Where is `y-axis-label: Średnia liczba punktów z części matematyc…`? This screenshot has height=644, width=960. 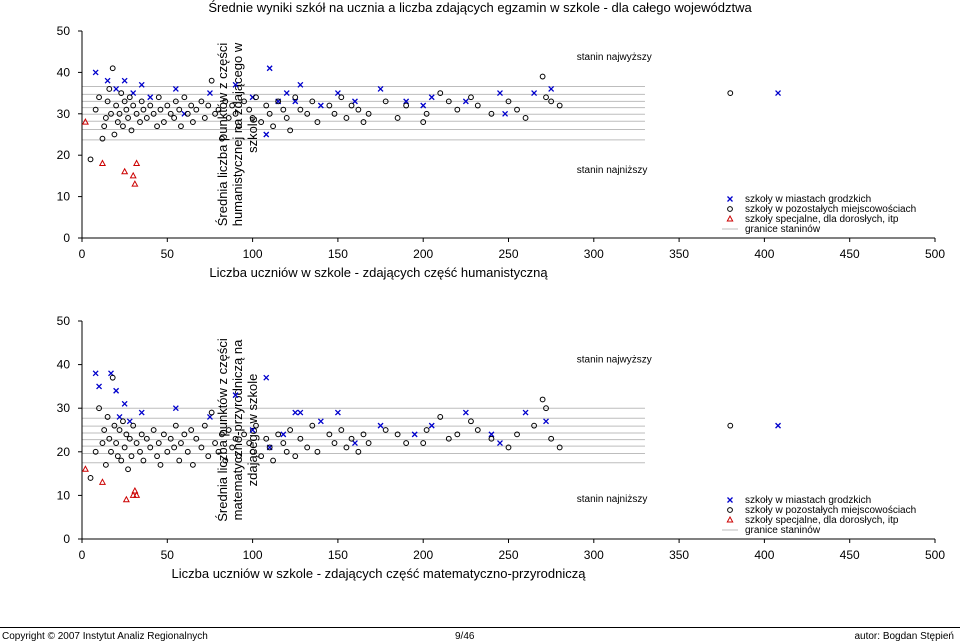 y-axis-label: Średnia liczba punktów z części matematyc… is located at coordinates (237, 430).